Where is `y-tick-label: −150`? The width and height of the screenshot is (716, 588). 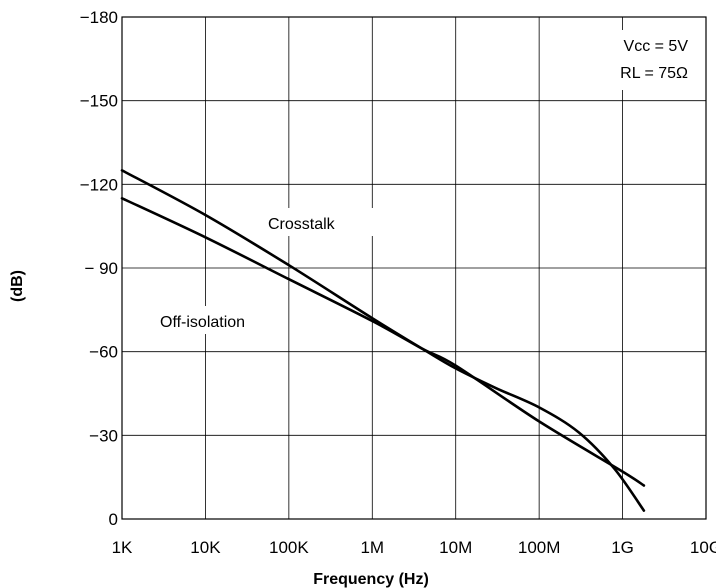
y-tick-label: −150 is located at coordinates (99, 101).